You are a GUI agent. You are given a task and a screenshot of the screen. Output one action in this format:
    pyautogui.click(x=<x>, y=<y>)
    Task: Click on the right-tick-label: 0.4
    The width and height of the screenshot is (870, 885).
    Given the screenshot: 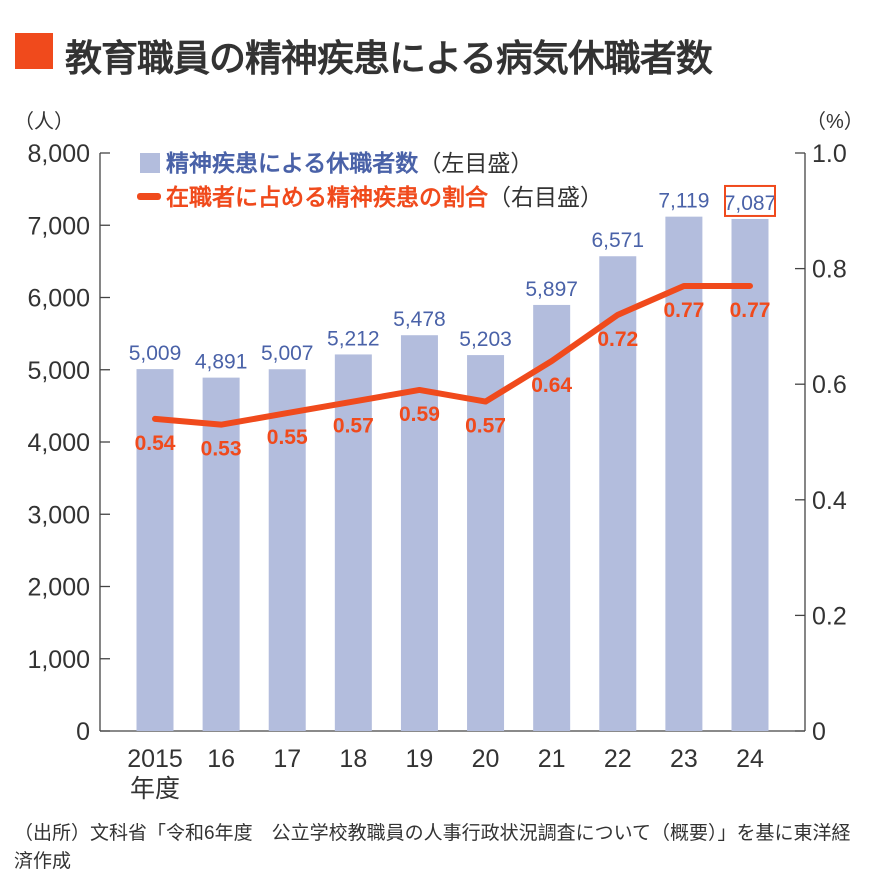 What is the action you would take?
    pyautogui.click(x=829, y=501)
    